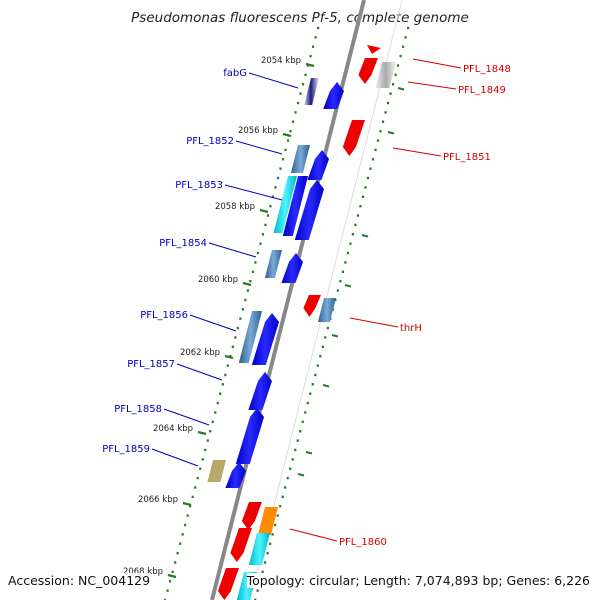 The width and height of the screenshot is (600, 600). Describe the element at coordinates (235, 73) in the screenshot. I see `forward-gene-label: fabG` at that location.